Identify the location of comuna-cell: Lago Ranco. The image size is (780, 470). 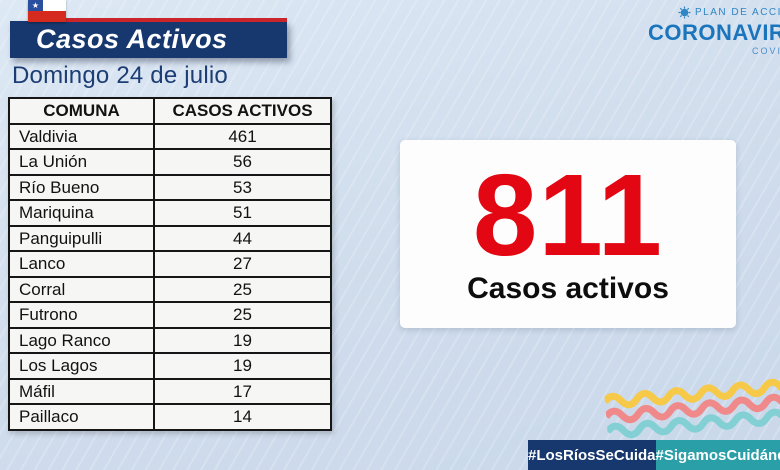
(81, 340).